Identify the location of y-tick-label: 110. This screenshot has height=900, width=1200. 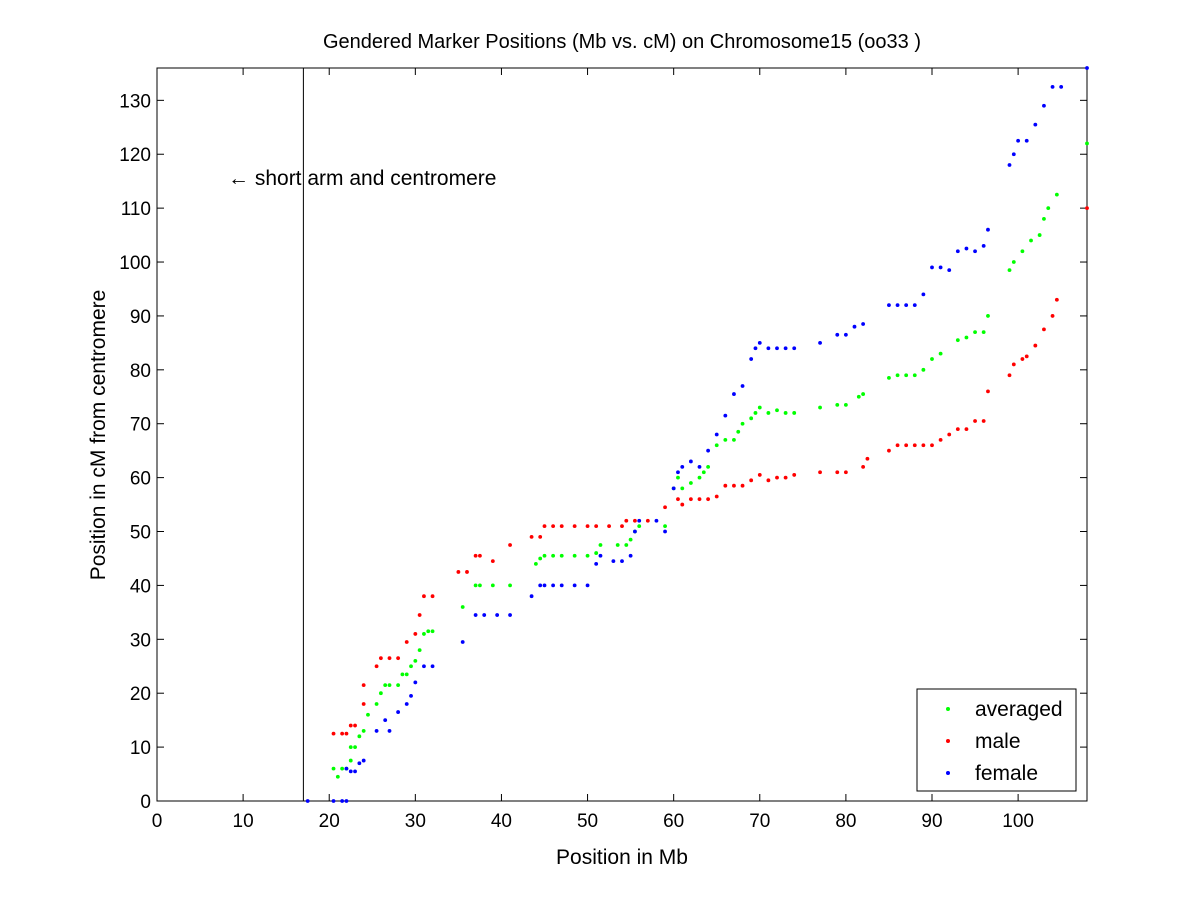
(136, 209).